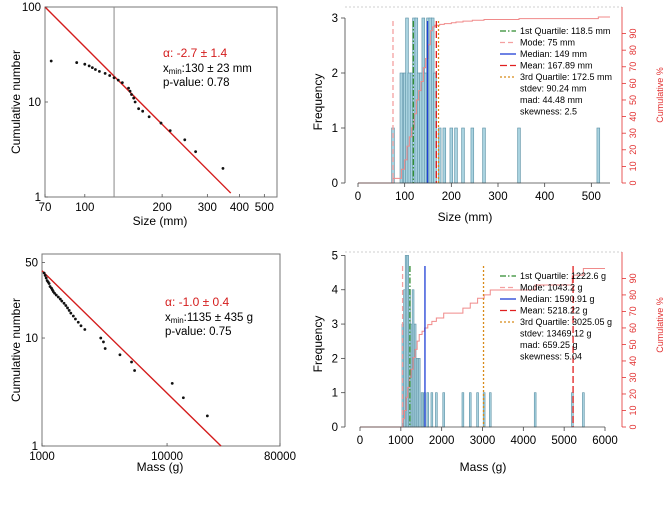 The height and width of the screenshot is (525, 670). Describe the element at coordinates (335, 129) in the screenshot. I see `y-tick-label: 1` at that location.